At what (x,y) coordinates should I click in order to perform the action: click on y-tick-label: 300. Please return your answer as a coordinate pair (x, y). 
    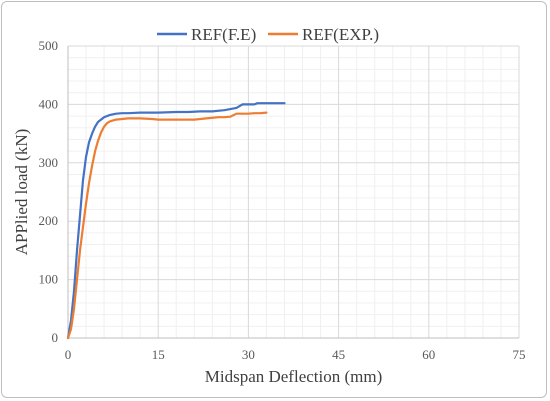
    Looking at the image, I should click on (49, 162).